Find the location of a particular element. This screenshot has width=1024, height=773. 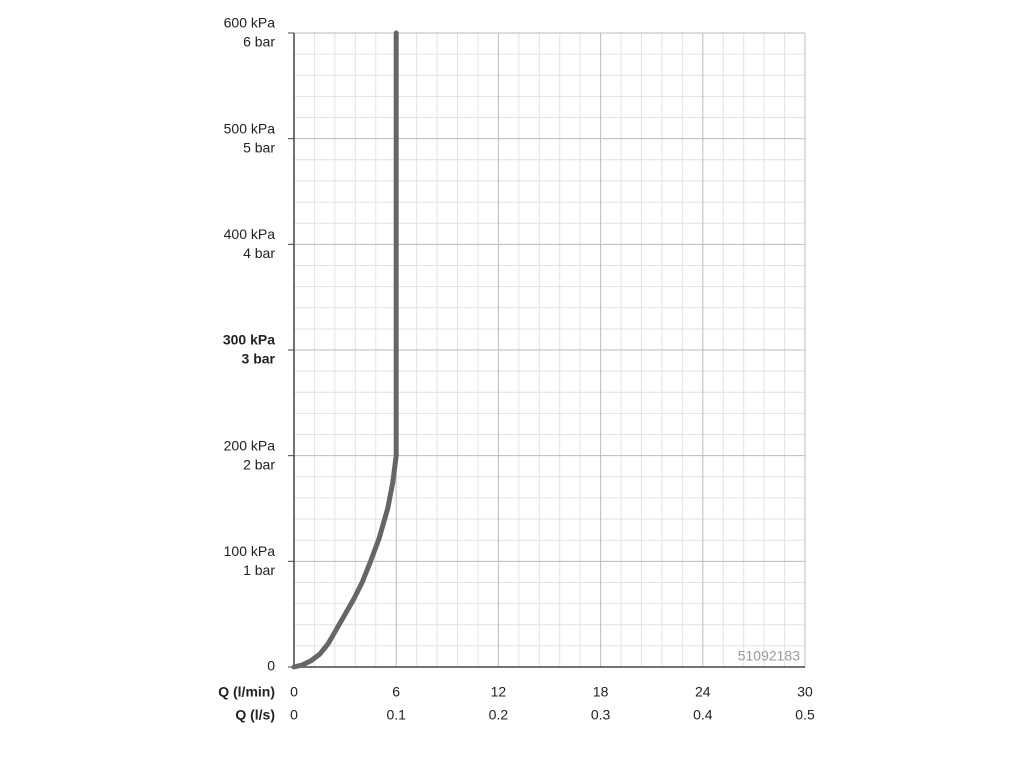

x-tick-label: 30 is located at coordinates (805, 692).